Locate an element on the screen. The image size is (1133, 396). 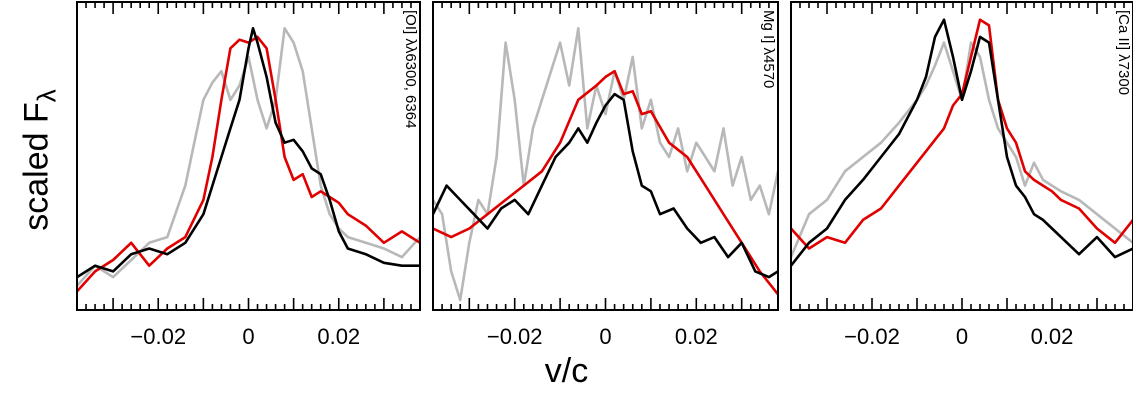
panel-annotation: [Ca II] λ7300 is located at coordinates (1123, 52).